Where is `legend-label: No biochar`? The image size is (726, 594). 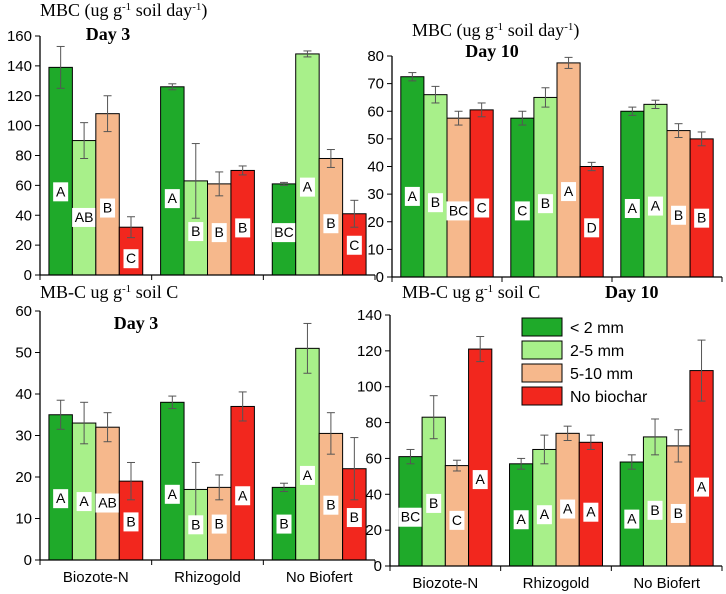 legend-label: No biochar is located at coordinates (609, 397).